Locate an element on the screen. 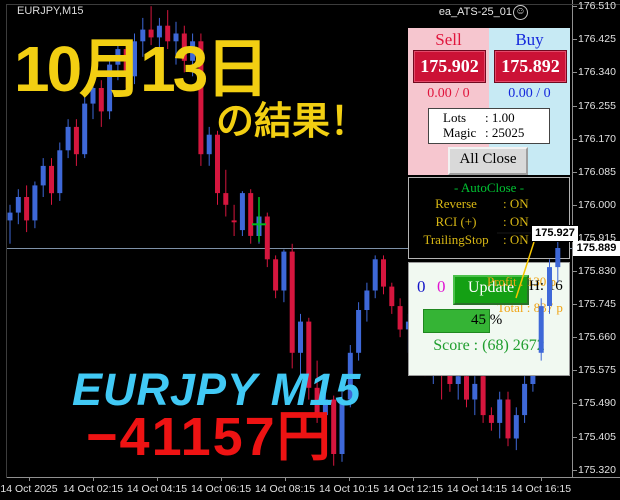  trailingstop-value: : ON is located at coordinates (516, 239).